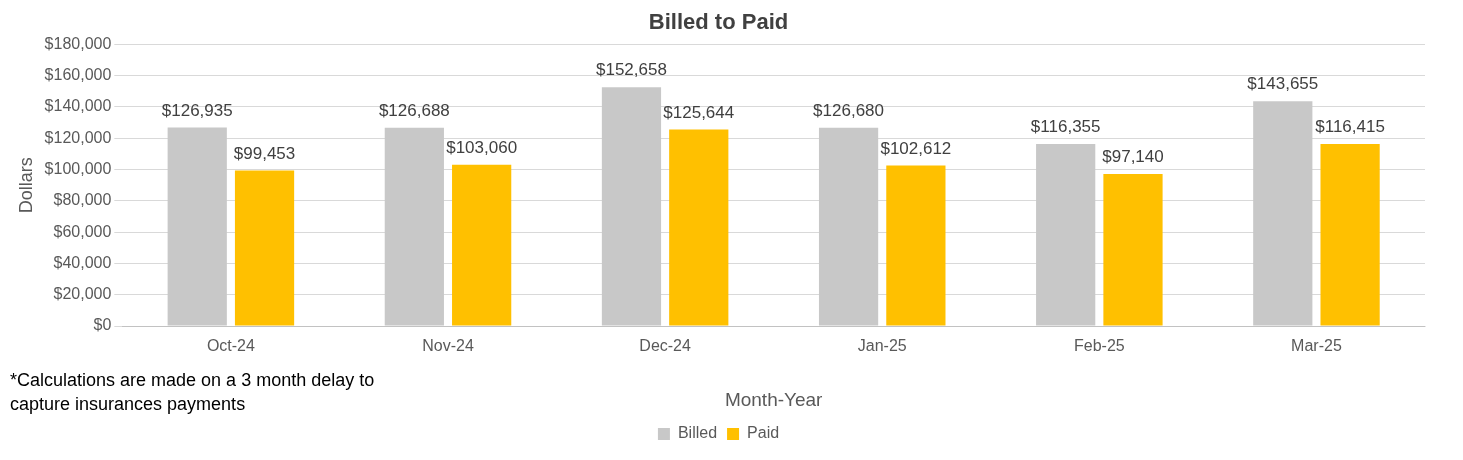  What do you see at coordinates (197, 110) in the screenshot?
I see `data-label: $126,935` at bounding box center [197, 110].